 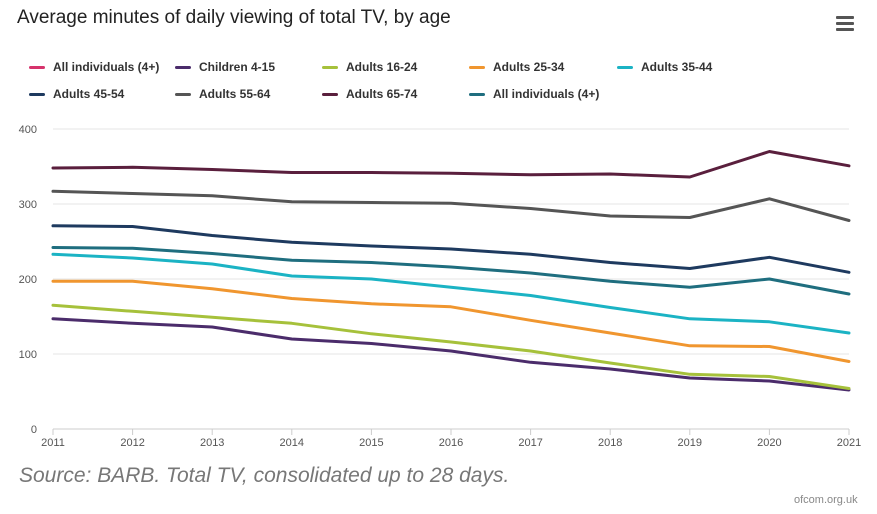 I want to click on legend-item: Adults 16-24, so click(x=369, y=67).